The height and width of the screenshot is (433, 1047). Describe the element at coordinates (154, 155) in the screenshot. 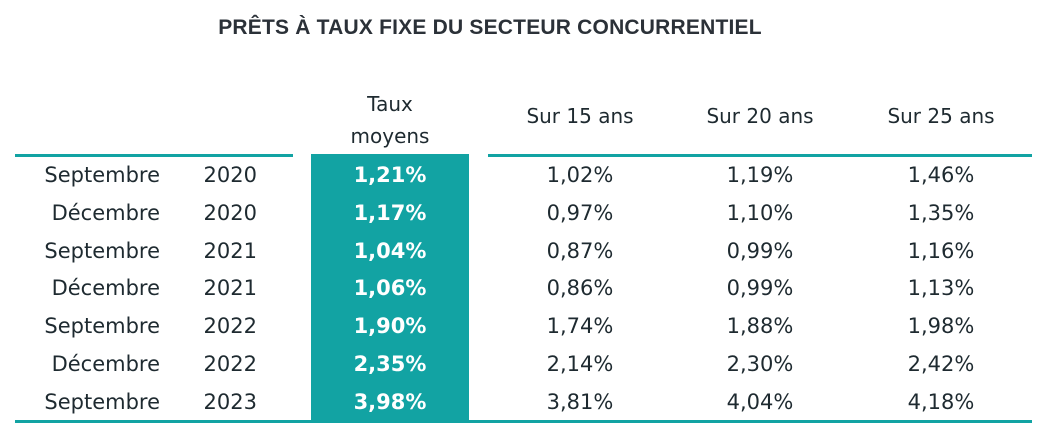

I see `header-rule-left` at that location.